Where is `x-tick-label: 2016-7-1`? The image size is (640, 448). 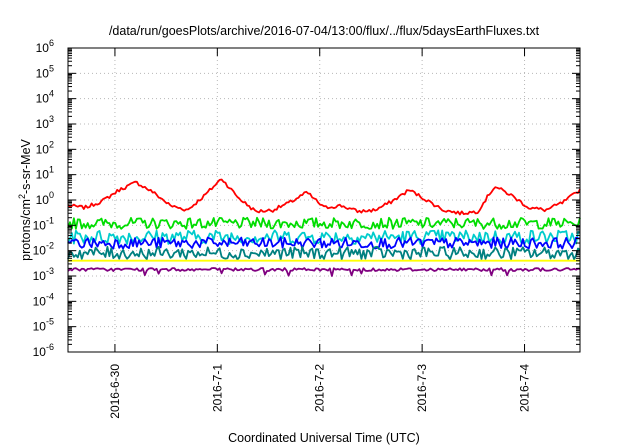 x-tick-label: 2016-7-1 is located at coordinates (217, 388).